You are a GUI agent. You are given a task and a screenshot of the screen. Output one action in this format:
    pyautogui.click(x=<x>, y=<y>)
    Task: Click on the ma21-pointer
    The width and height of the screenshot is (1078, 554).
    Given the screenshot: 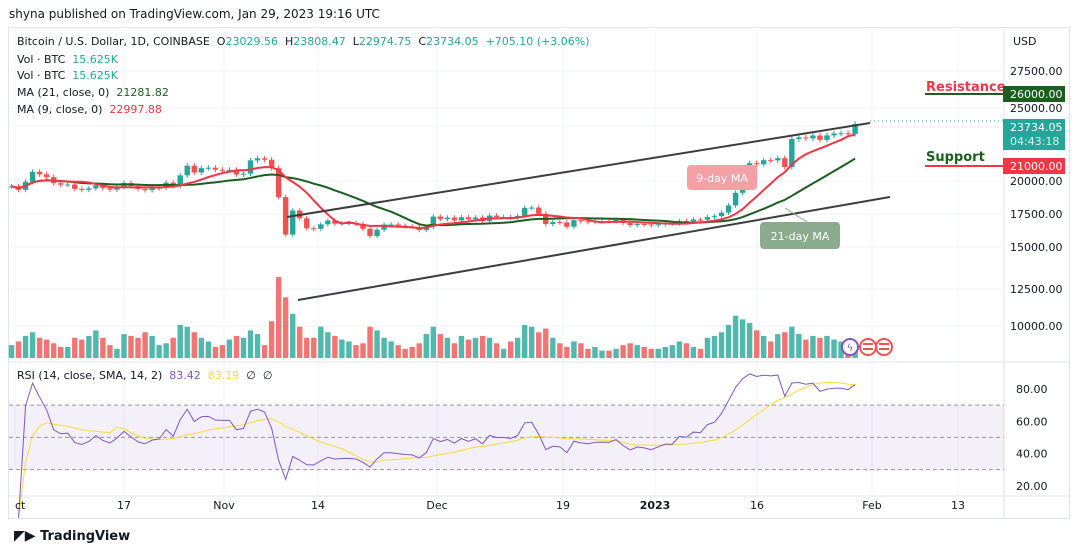 What is the action you would take?
    pyautogui.click(x=797, y=216)
    